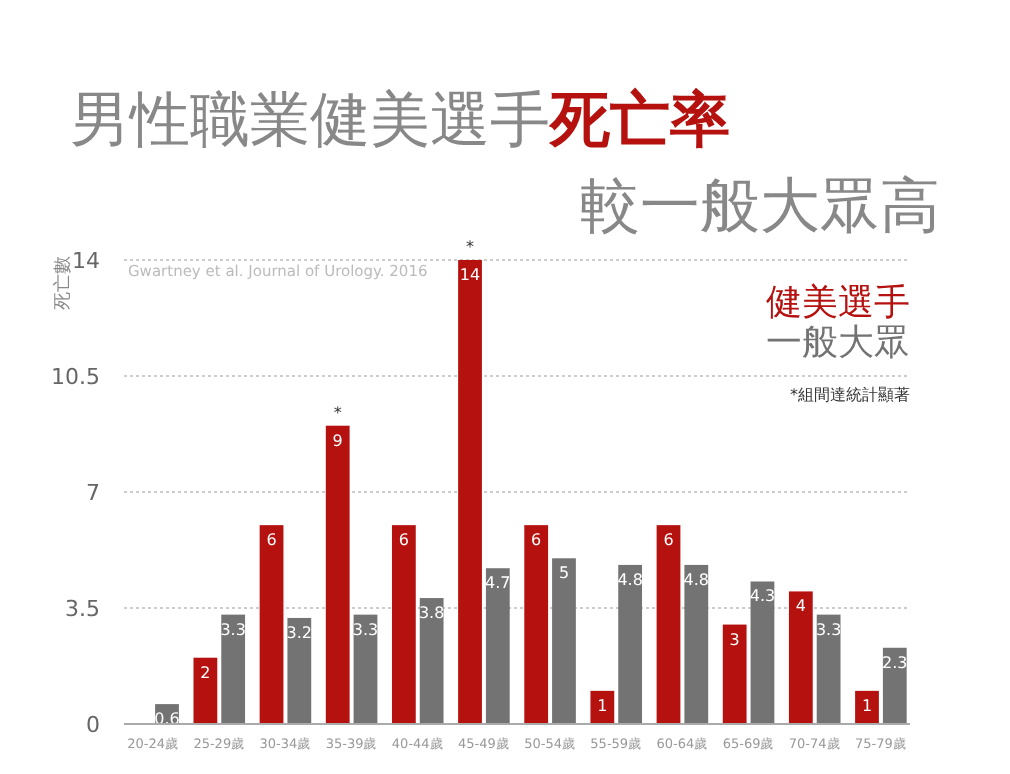 This screenshot has width=1010, height=774. What do you see at coordinates (86, 261) in the screenshot?
I see `y-tick-label: 14` at bounding box center [86, 261].